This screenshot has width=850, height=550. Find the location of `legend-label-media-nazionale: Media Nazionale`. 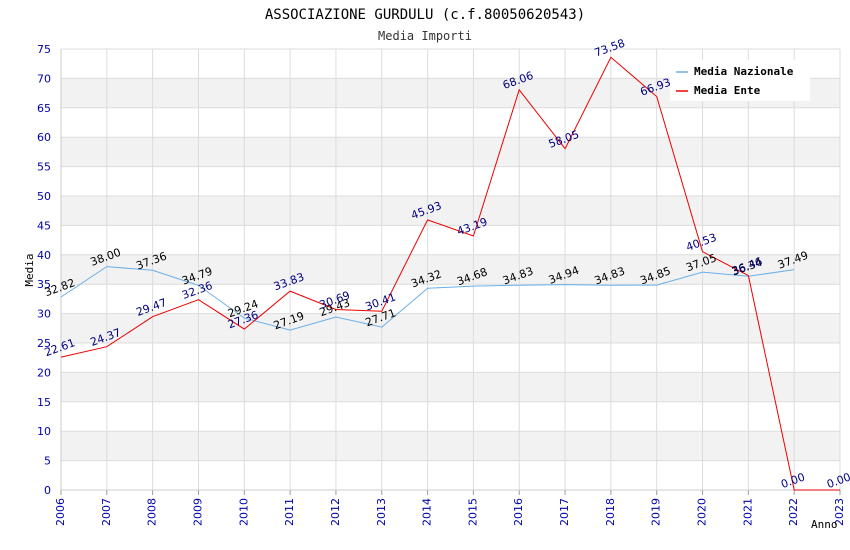

legend-label-media-nazionale: Media Nazionale is located at coordinates (744, 71).